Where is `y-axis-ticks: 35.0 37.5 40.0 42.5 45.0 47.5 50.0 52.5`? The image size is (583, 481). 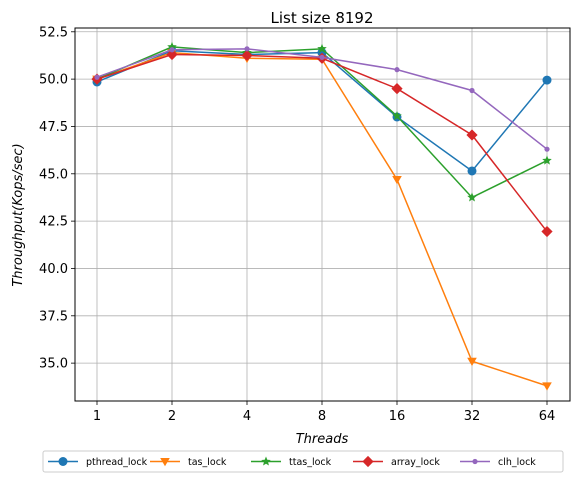 y-axis-ticks: 35.0 37.5 40.0 42.5 45.0 47.5 50.0 52.5 is located at coordinates (57, 198).